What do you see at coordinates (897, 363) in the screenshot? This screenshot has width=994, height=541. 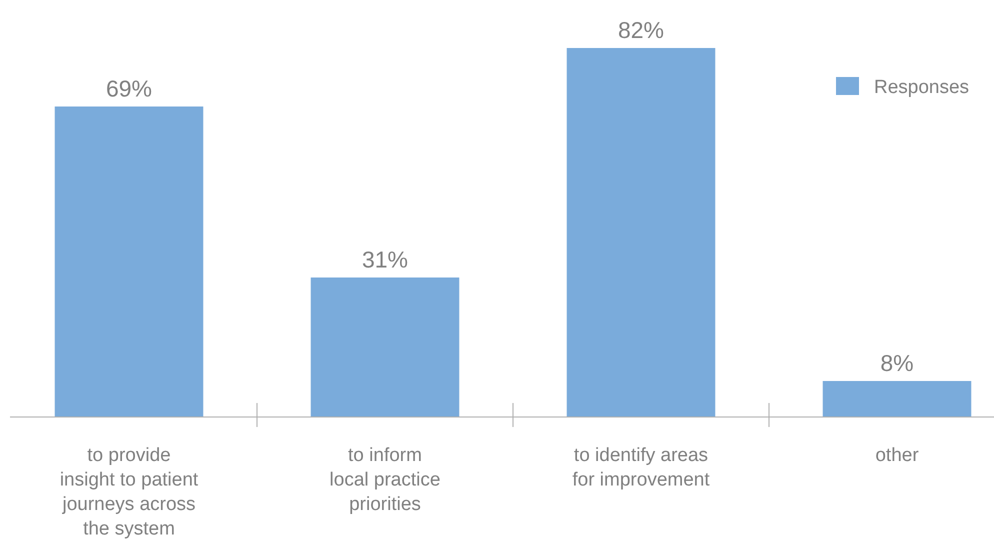 I see `data-label: 8%` at bounding box center [897, 363].